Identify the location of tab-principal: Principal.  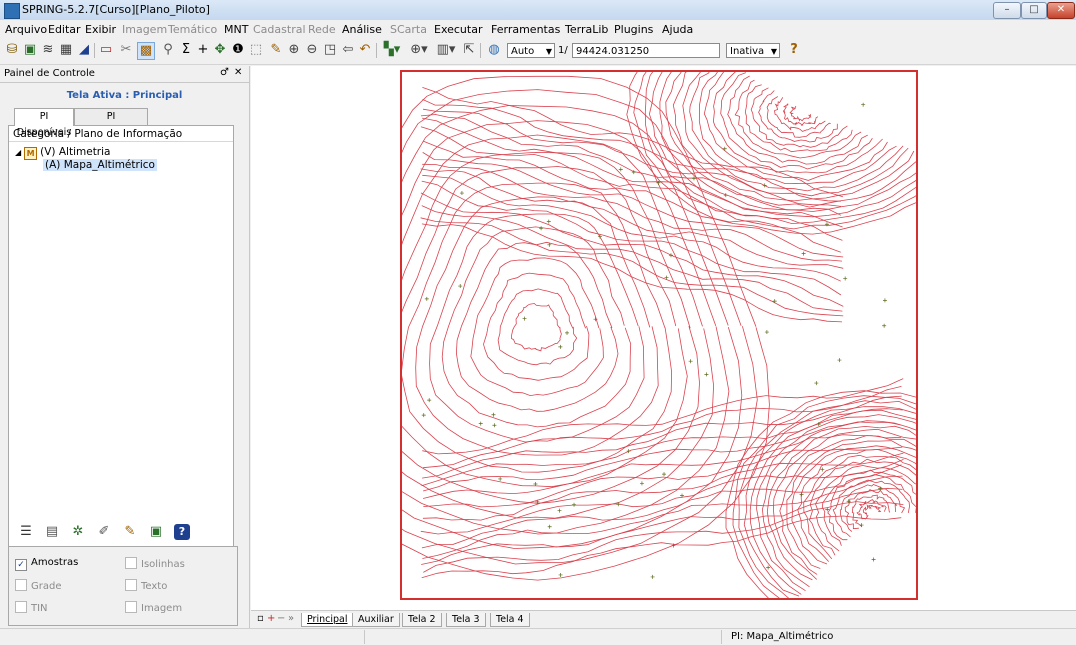
(327, 620).